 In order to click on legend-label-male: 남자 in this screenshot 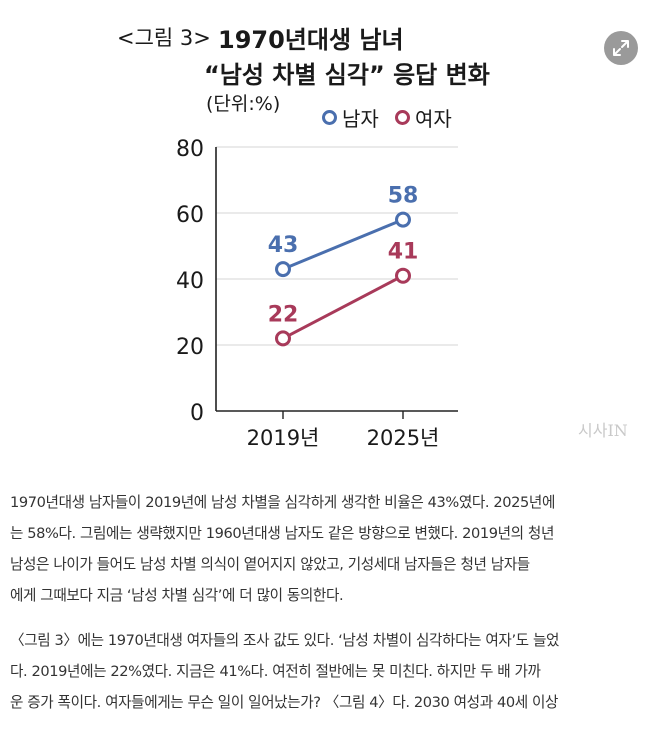, I will do `click(360, 119)`.